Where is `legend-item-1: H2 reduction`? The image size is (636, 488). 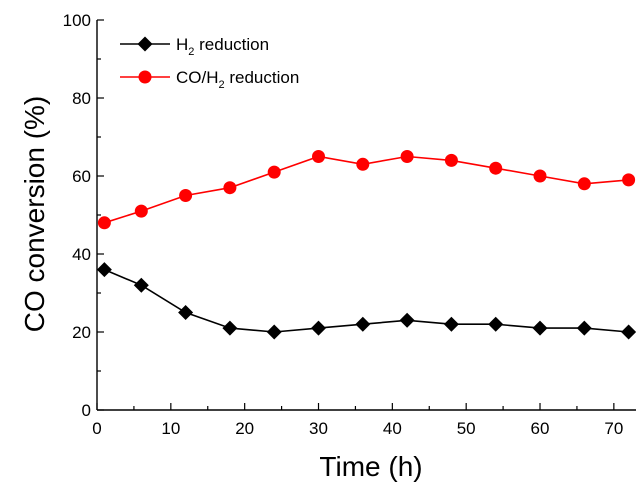 legend-item-1: H2 reduction is located at coordinates (194, 46).